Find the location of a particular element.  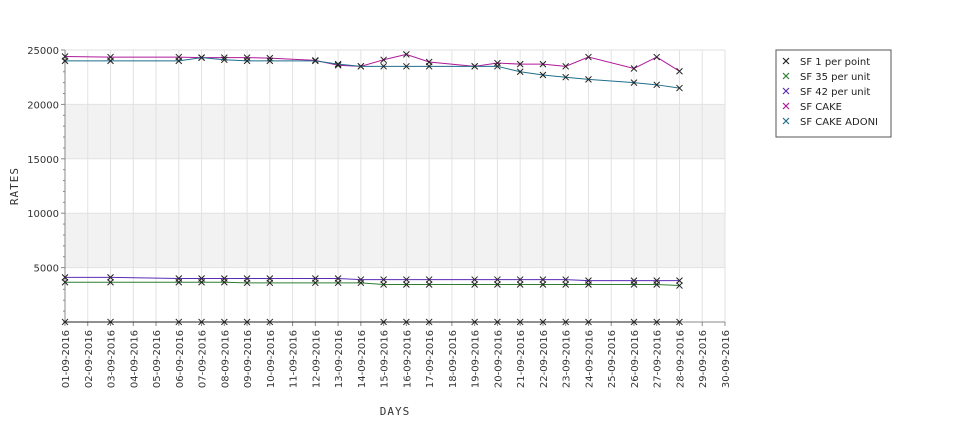

x-tick-label: 29-09-2016 is located at coordinates (703, 359).